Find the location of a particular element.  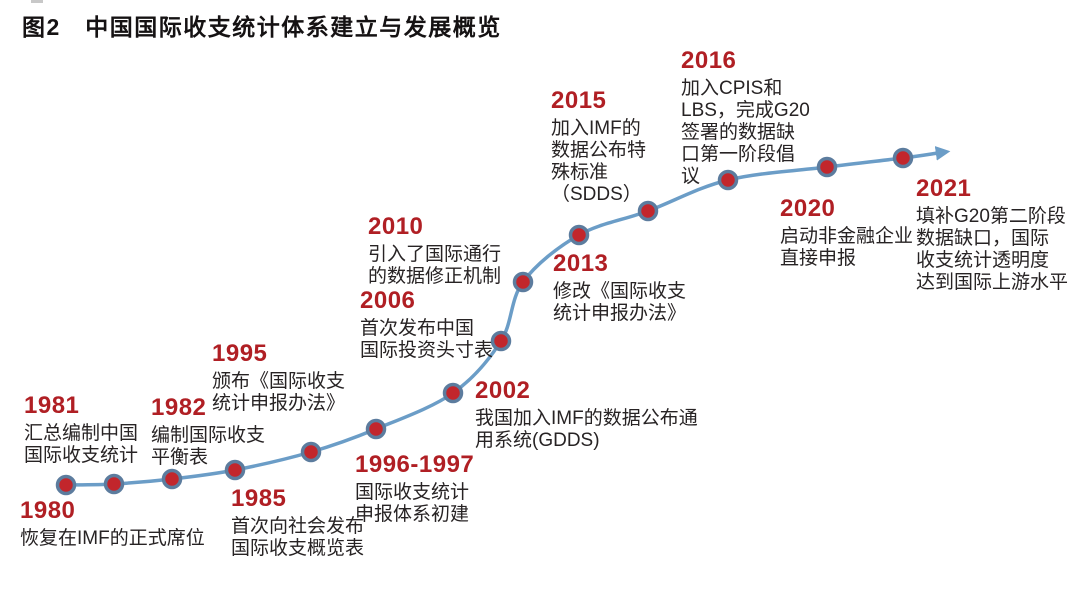

timeline-dot-1982 is located at coordinates (172, 479).